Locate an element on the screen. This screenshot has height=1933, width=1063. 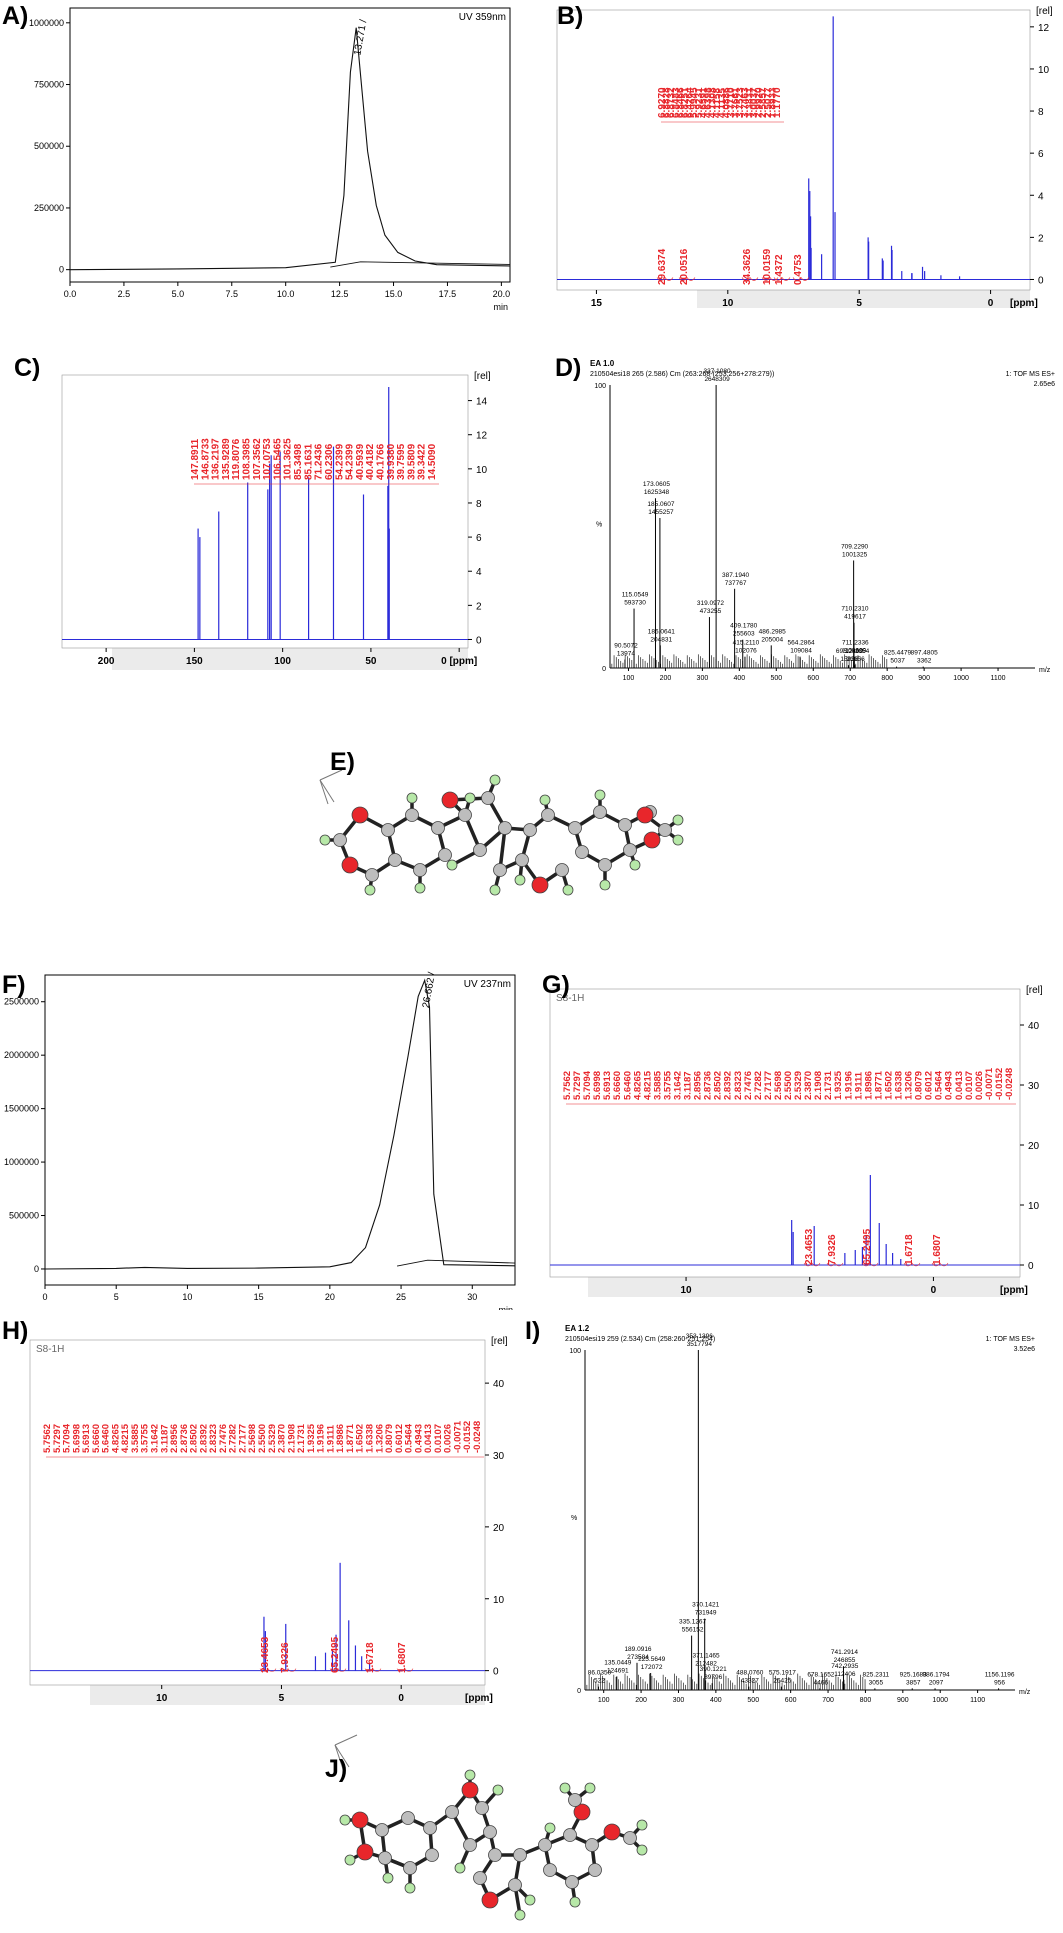
peak-shift-label: 5.6660 is located at coordinates (617, 1085).